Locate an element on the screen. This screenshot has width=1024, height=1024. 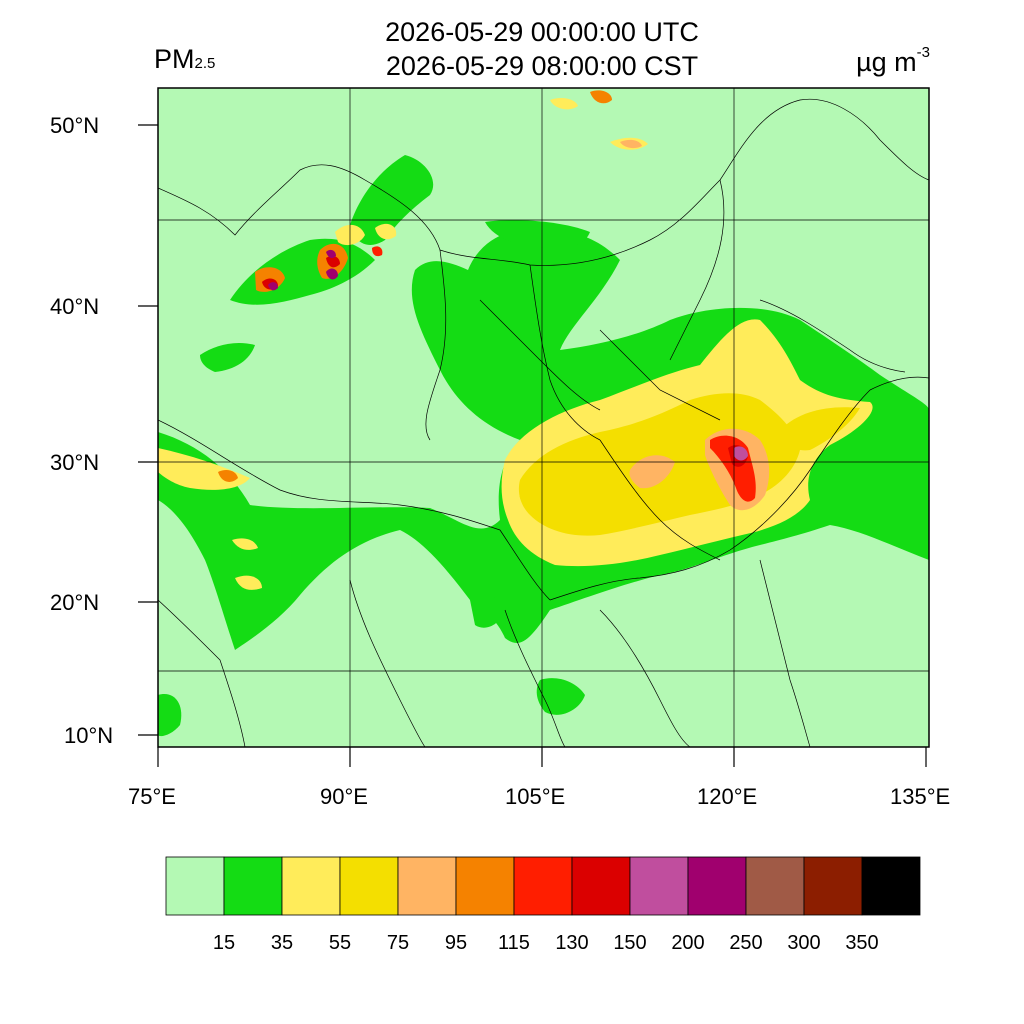
lat-label-30n: 30°N is located at coordinates (75, 462).